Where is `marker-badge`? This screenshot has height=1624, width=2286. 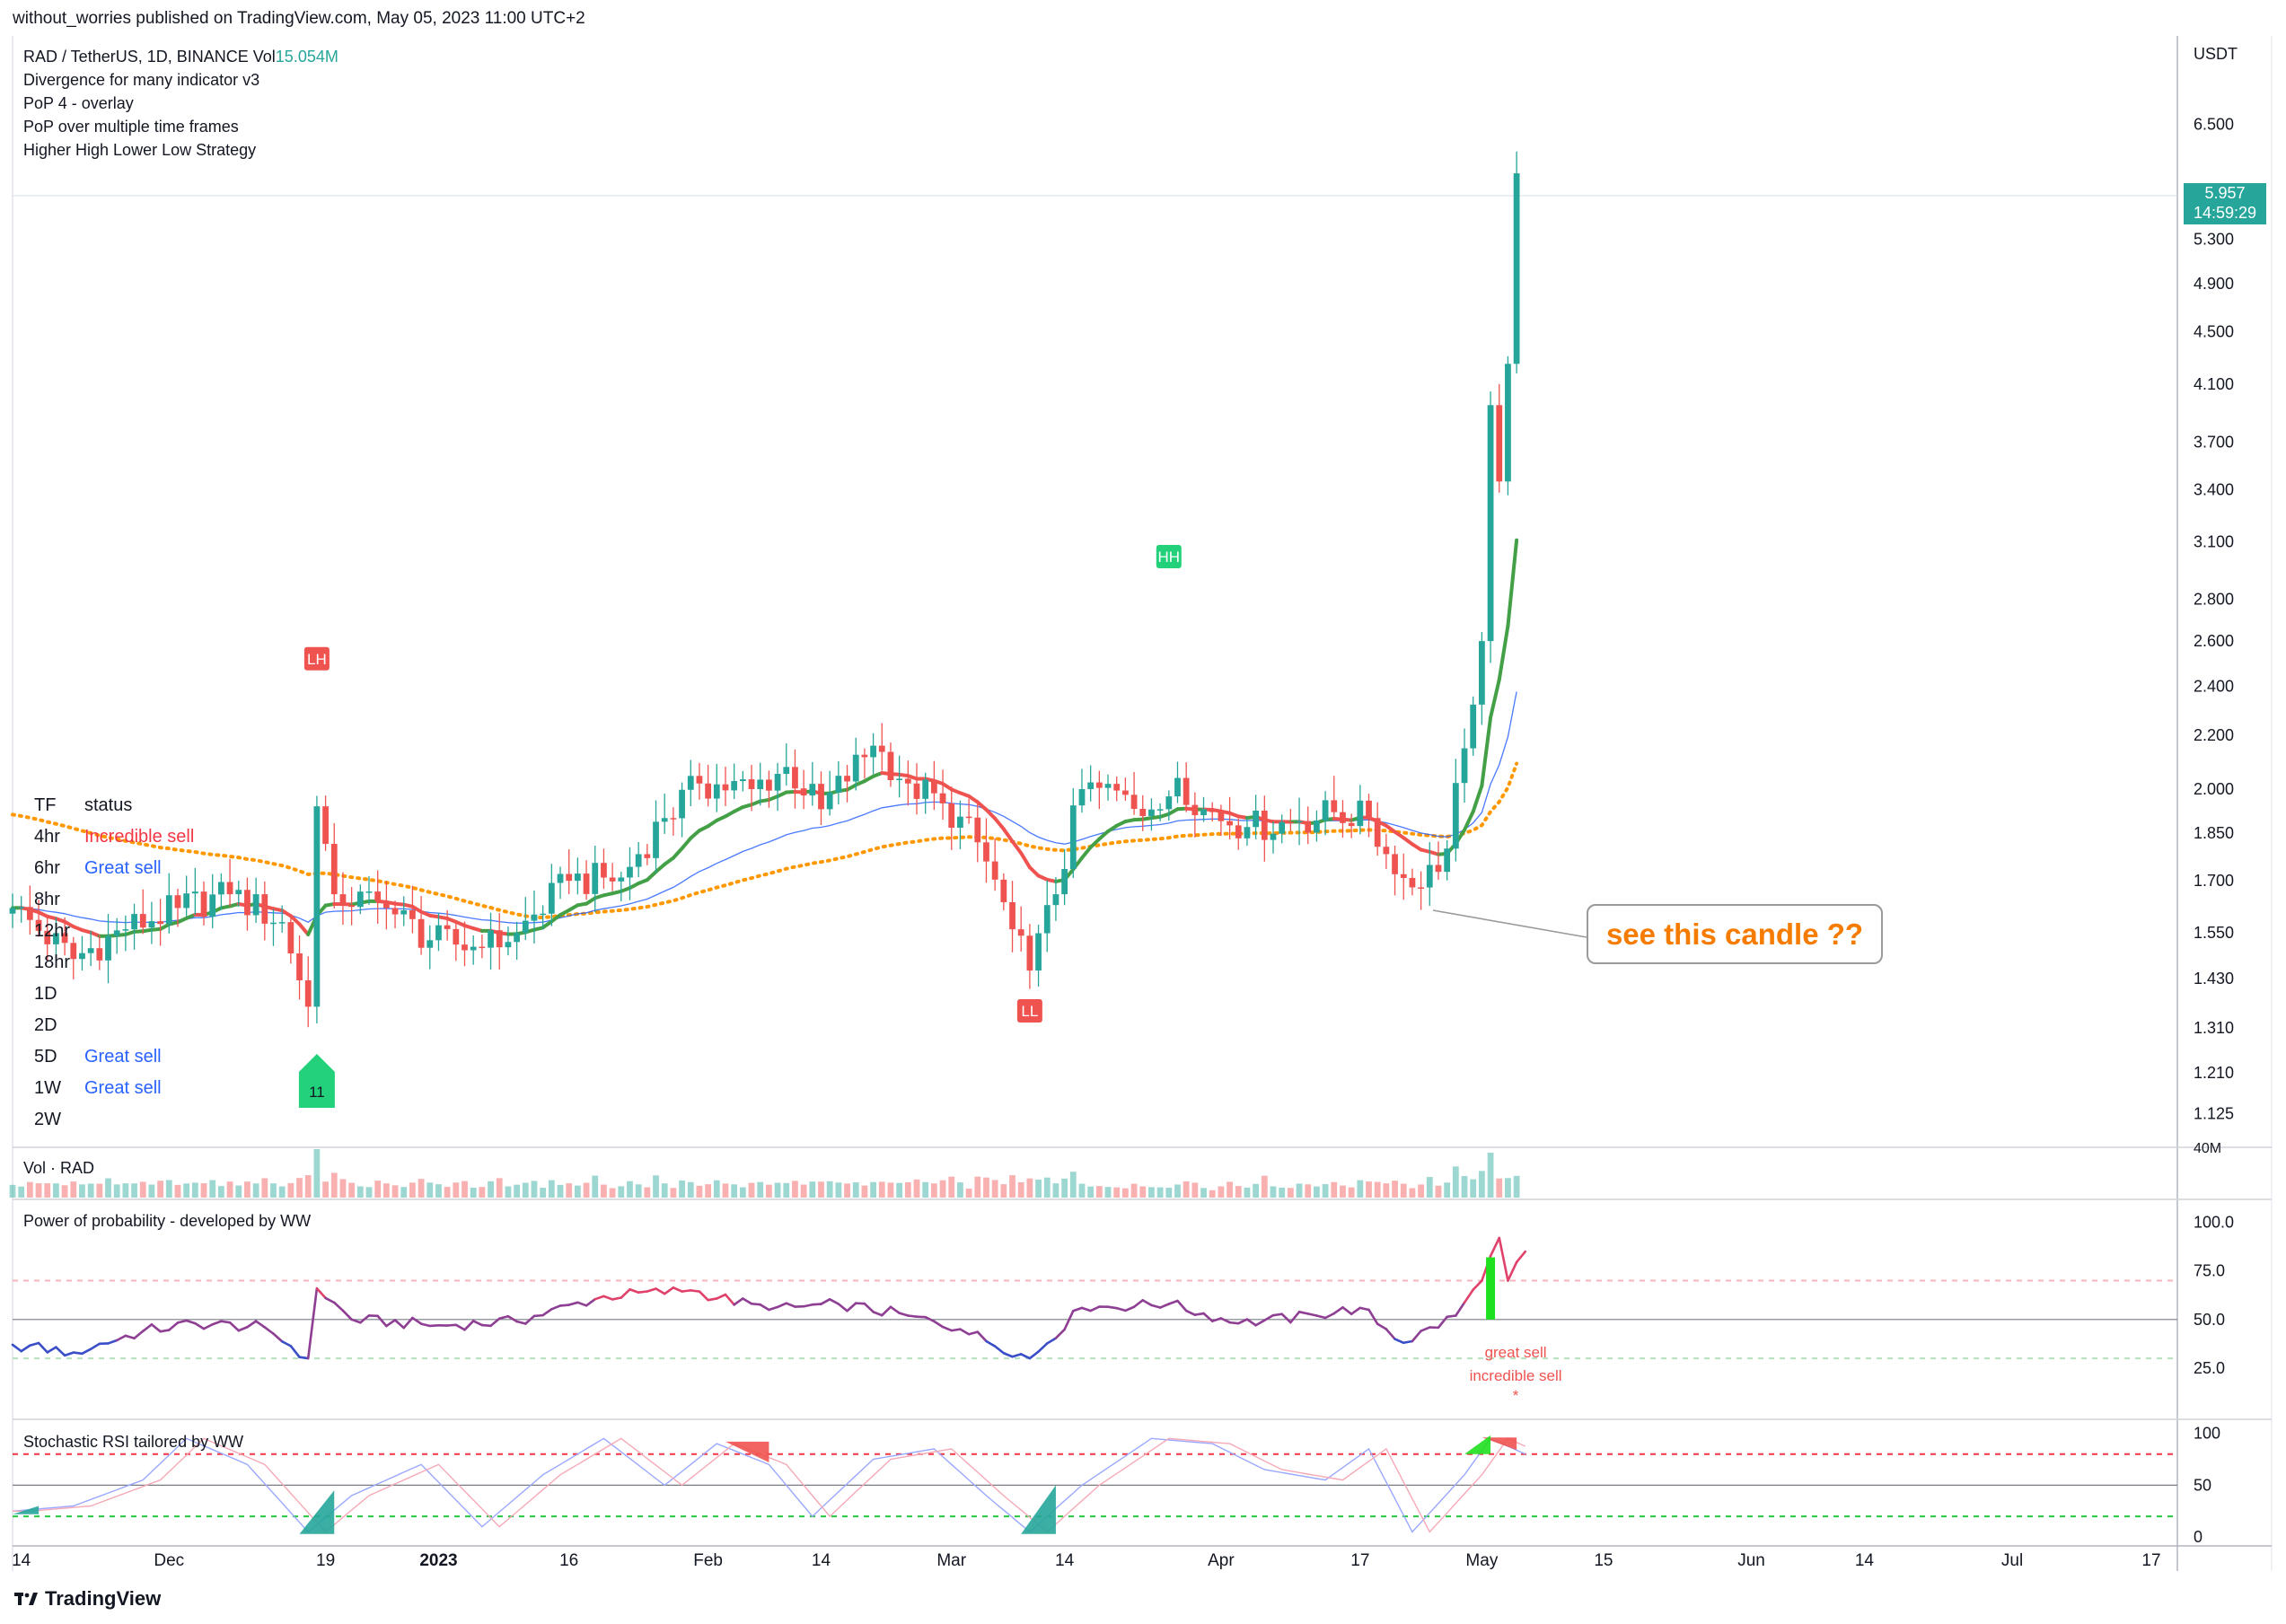 marker-badge is located at coordinates (316, 1080).